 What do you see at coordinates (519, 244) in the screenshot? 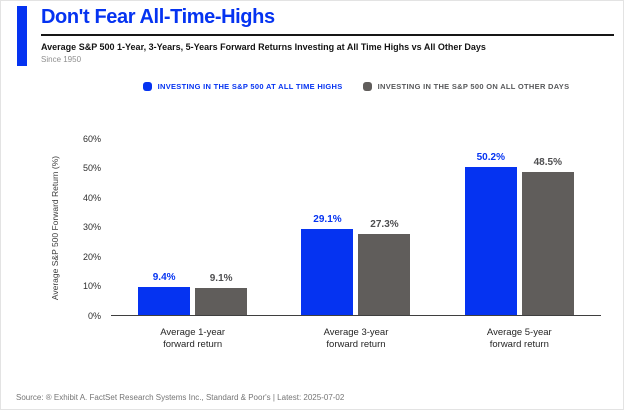
I see `bar-group: 50.2% 48.5% Average 5-year forward return` at bounding box center [519, 244].